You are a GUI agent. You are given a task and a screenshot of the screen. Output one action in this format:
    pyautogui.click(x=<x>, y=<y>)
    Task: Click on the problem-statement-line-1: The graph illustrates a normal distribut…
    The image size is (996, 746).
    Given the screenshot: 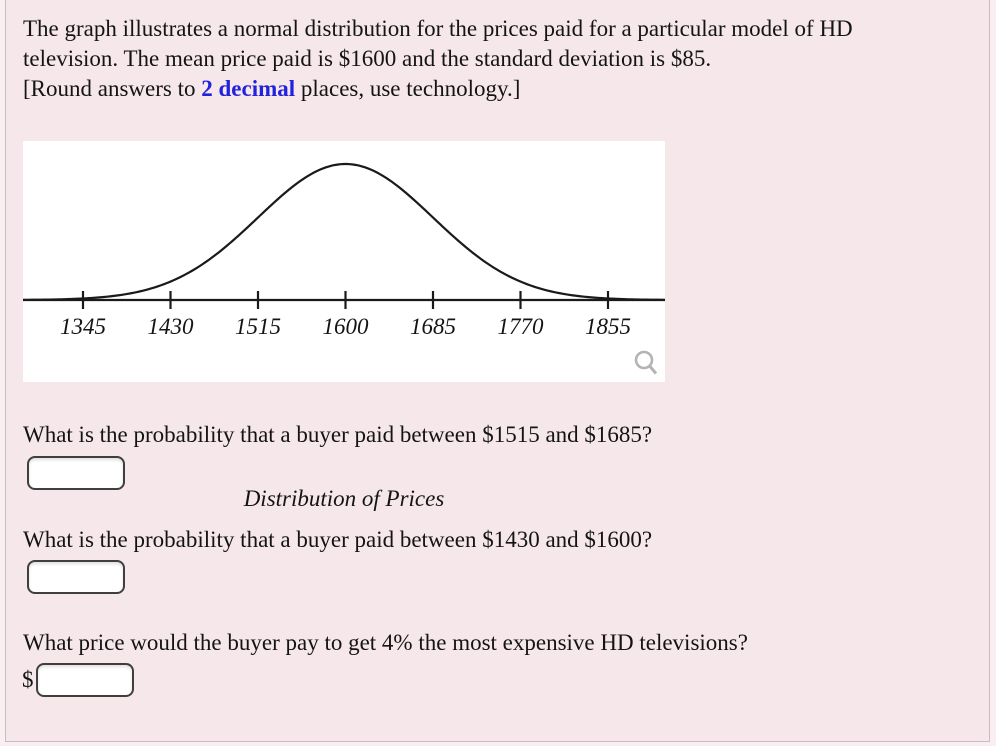 What is the action you would take?
    pyautogui.click(x=438, y=28)
    